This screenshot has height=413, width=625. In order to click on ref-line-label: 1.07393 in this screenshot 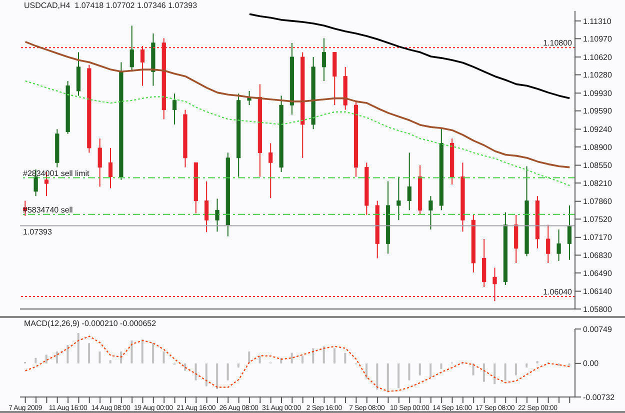, I will do `click(37, 232)`.